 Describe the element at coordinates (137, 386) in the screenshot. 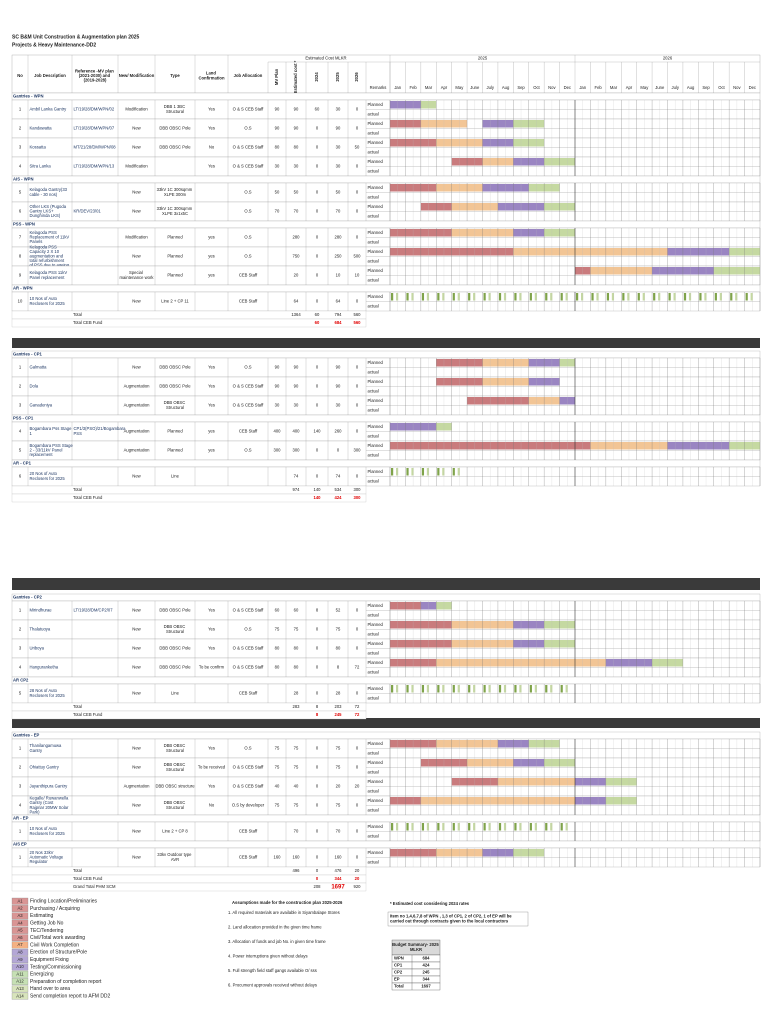

I see `cell-kind: Augmentation` at that location.